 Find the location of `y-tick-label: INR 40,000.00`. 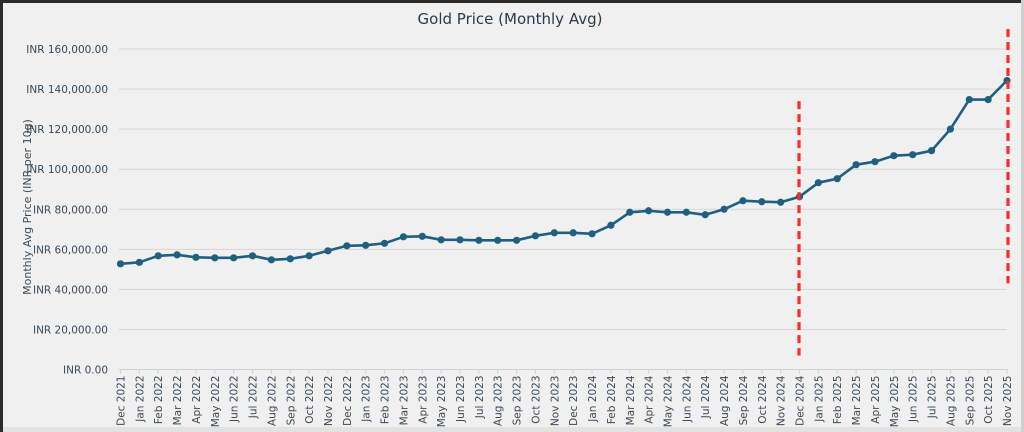

y-tick-label: INR 40,000.00 is located at coordinates (70, 290).